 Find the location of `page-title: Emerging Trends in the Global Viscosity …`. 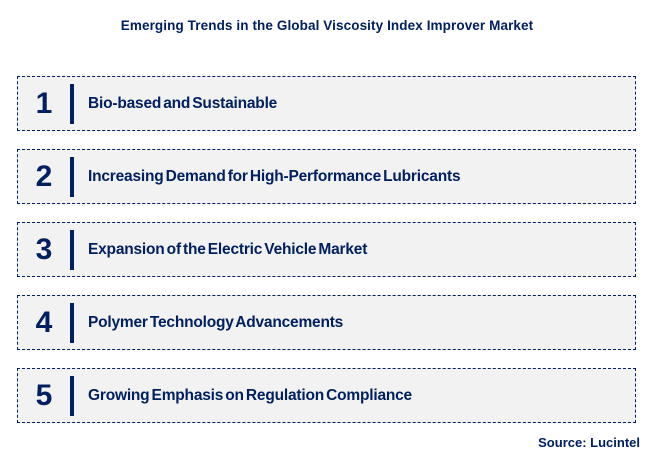

page-title: Emerging Trends in the Global Viscosity … is located at coordinates (327, 25).